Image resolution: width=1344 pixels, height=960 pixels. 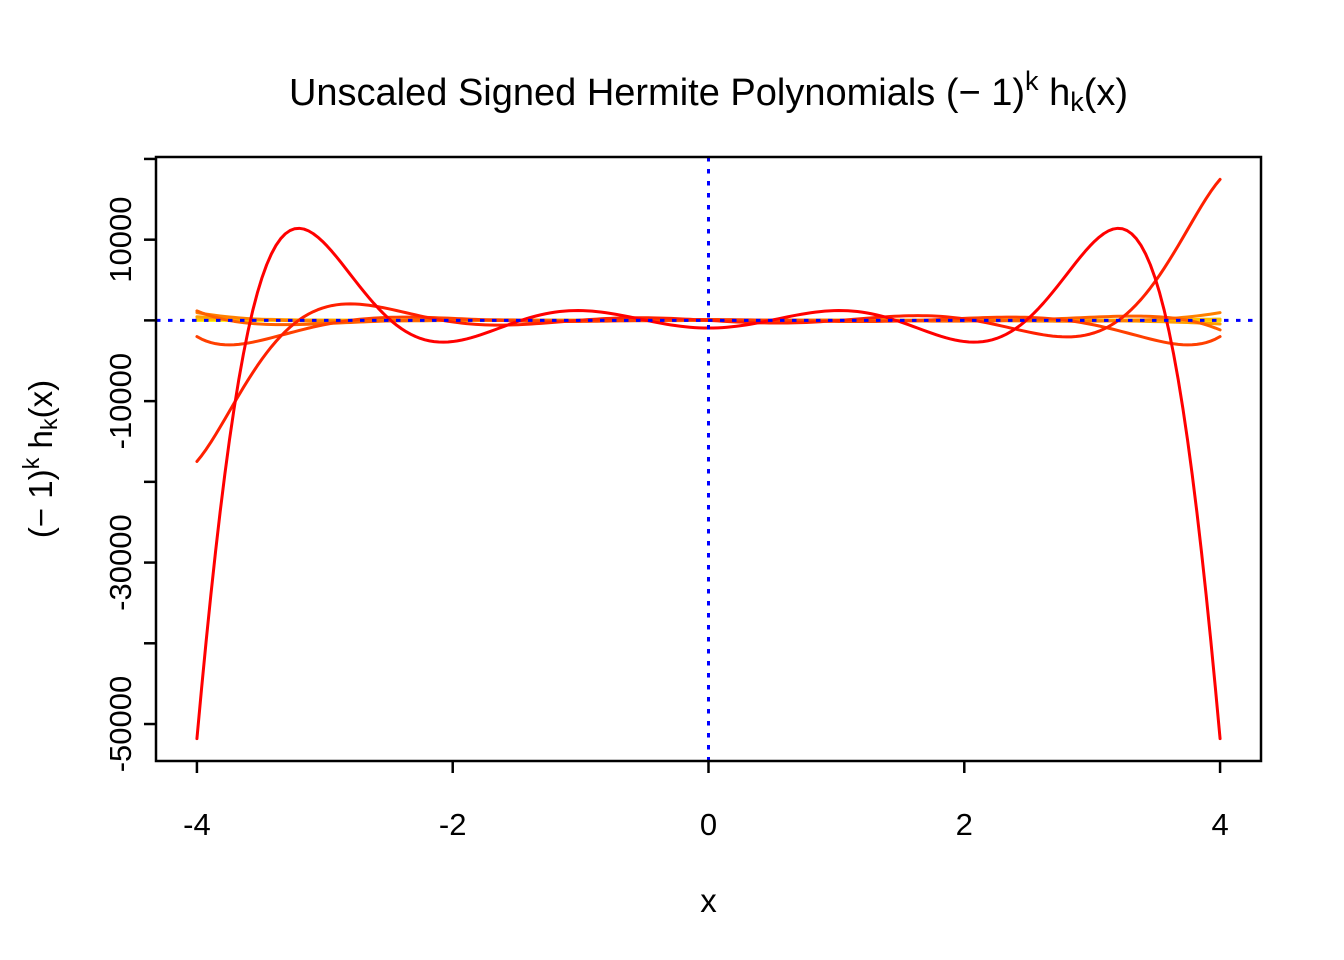 I want to click on x-tick-label: 2, so click(x=964, y=824).